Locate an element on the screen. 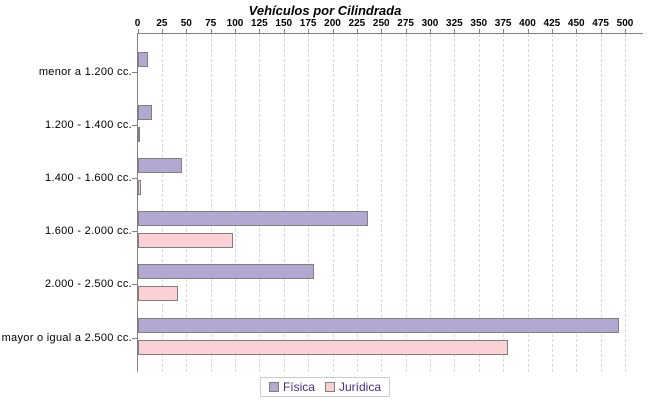 The image size is (650, 400). x-tick-label: 275 is located at coordinates (405, 23).